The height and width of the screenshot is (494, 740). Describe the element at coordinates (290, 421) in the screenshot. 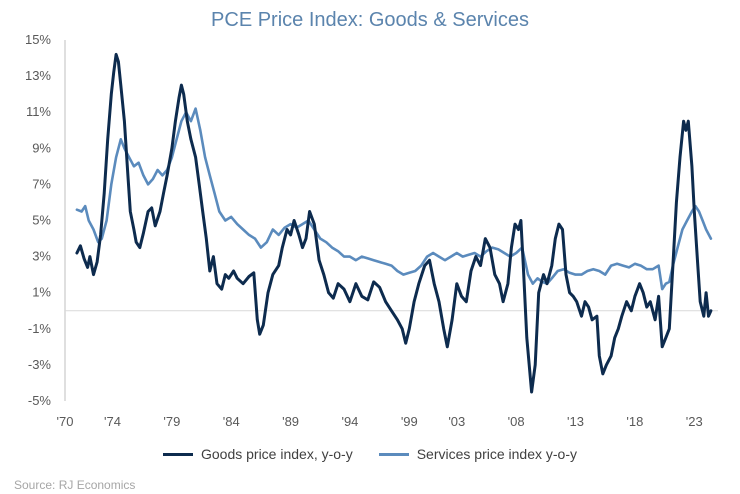

I see `x-tick-label: '89` at that location.